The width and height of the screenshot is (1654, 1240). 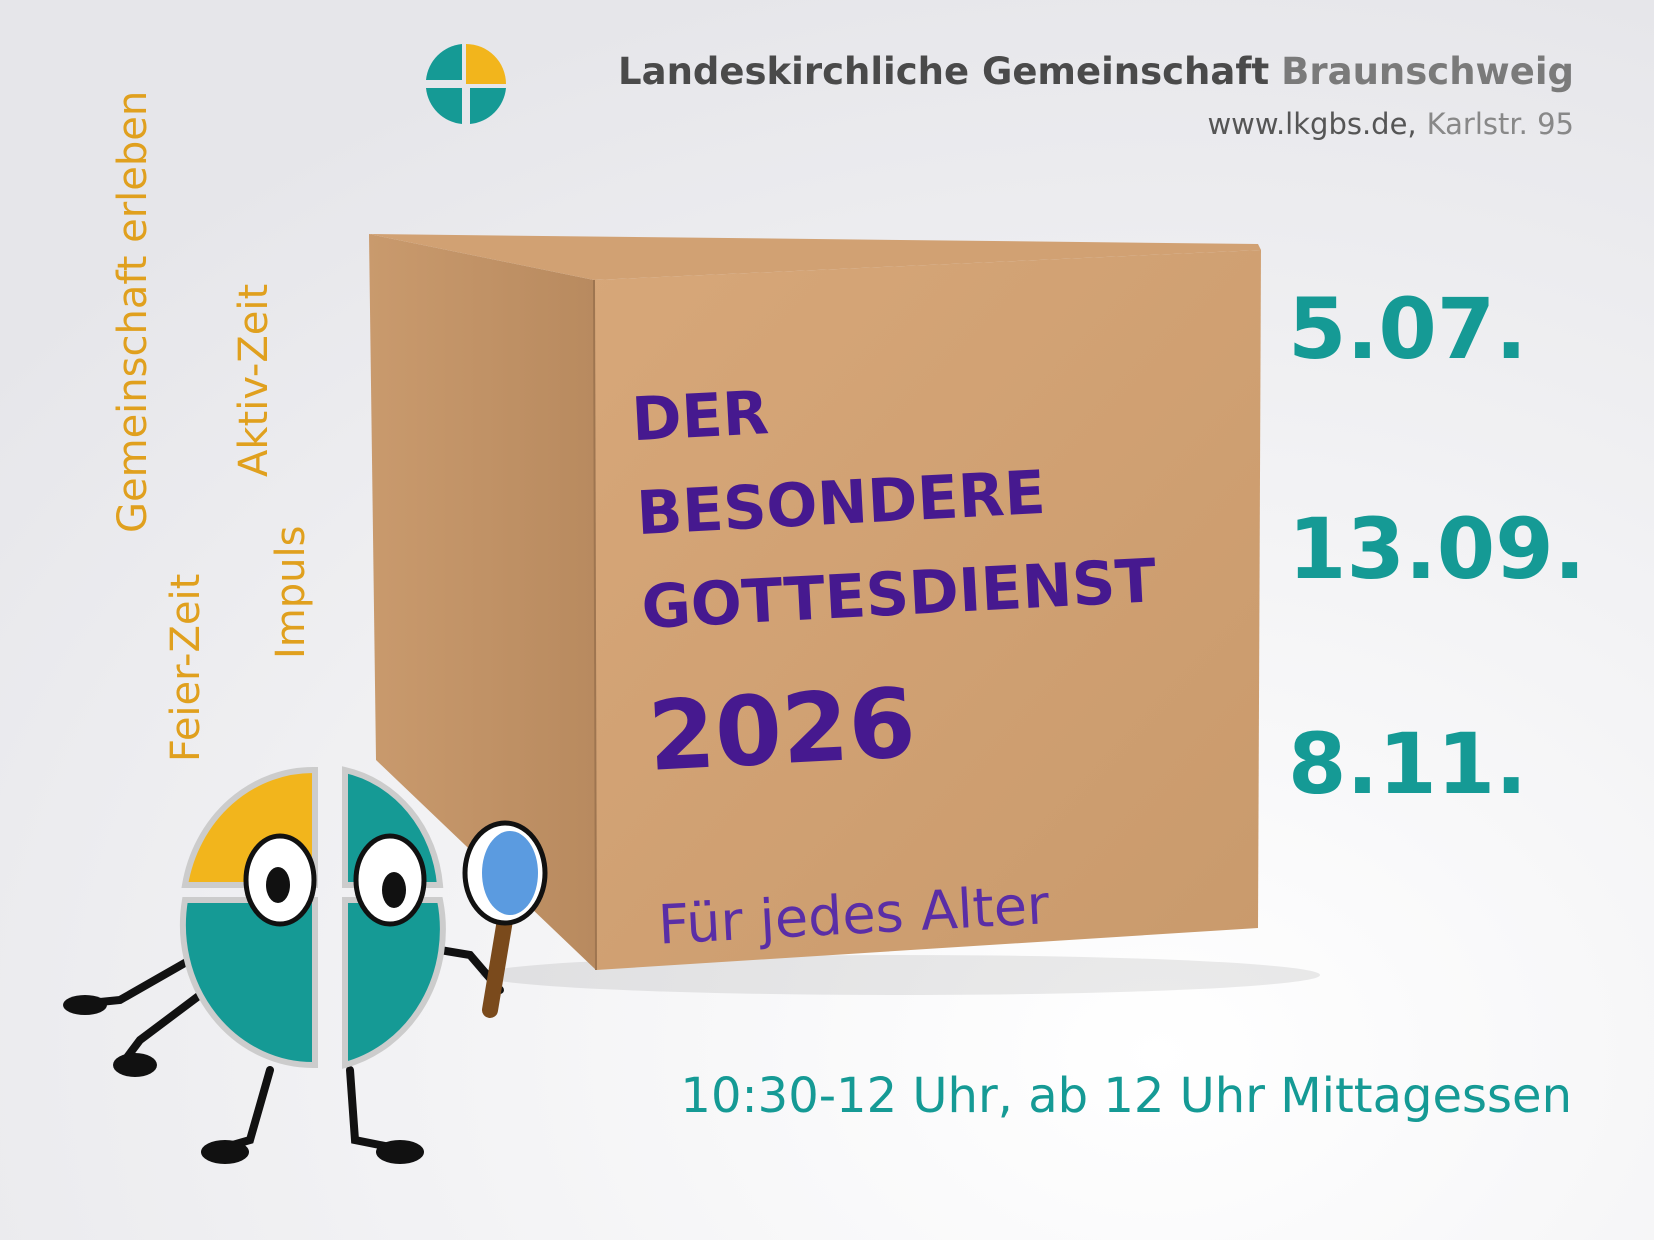 I want to click on address: Karlstr. 95, so click(x=1500, y=124).